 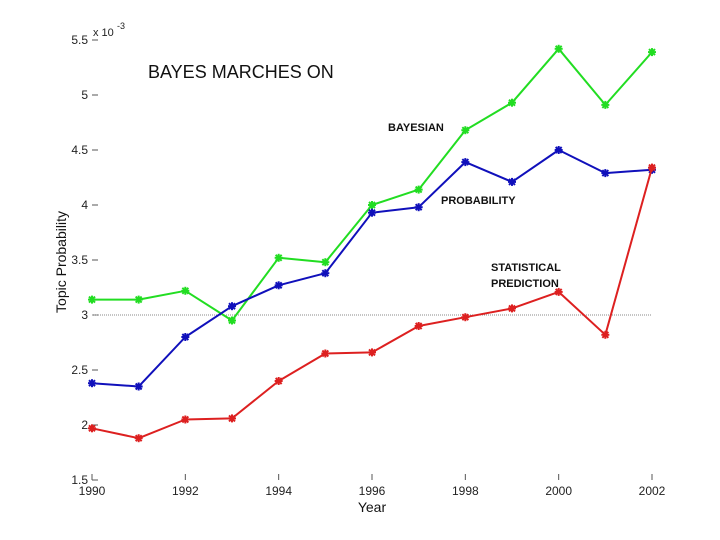 I want to click on y-tick-label: 5.5, so click(x=79, y=40).